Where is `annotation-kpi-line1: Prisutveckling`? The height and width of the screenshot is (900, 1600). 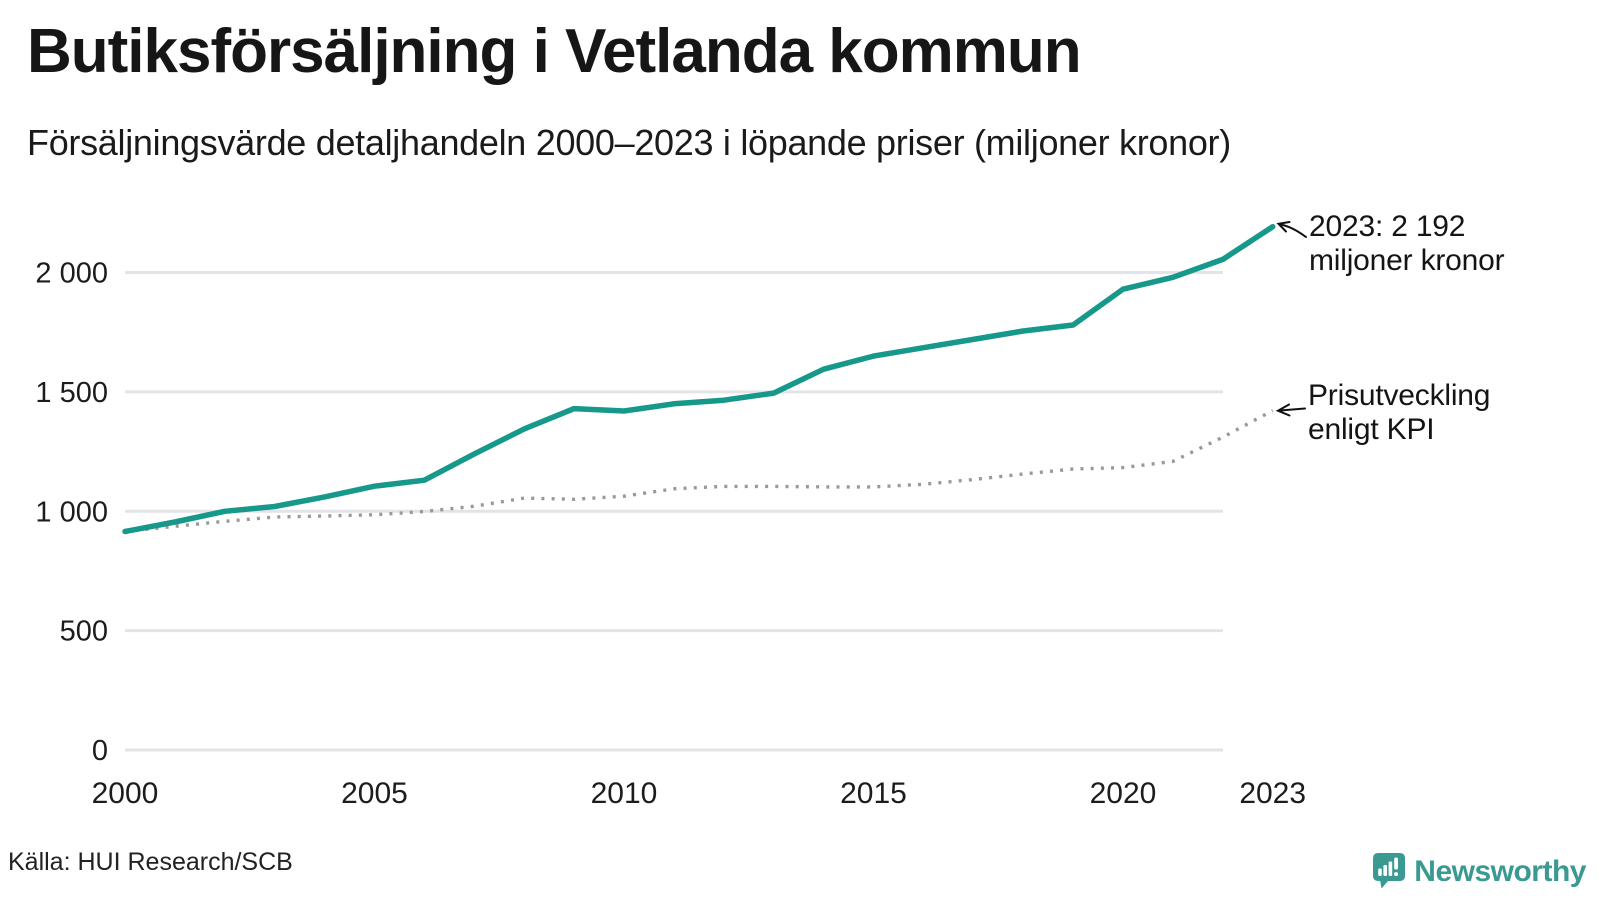
annotation-kpi-line1: Prisutveckling is located at coordinates (1399, 395).